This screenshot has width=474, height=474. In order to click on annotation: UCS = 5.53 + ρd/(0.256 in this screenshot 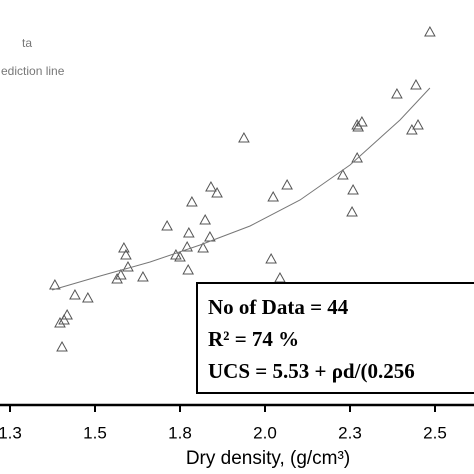, I will do `click(311, 371)`.